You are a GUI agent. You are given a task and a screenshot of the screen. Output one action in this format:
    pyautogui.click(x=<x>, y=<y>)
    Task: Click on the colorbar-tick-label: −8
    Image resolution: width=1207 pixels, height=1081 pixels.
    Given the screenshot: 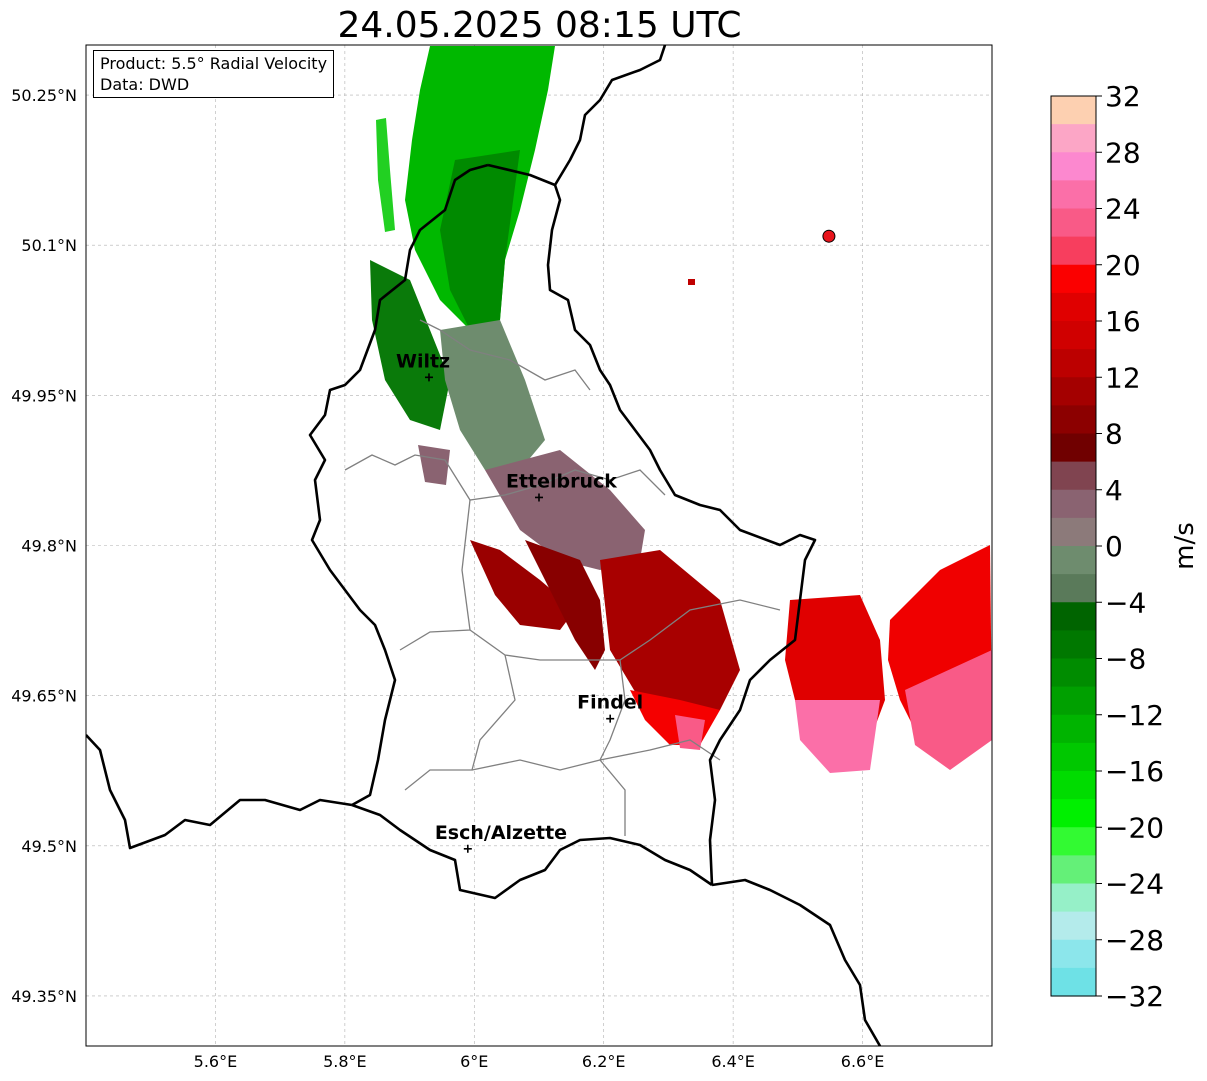 What is the action you would take?
    pyautogui.click(x=1125, y=659)
    